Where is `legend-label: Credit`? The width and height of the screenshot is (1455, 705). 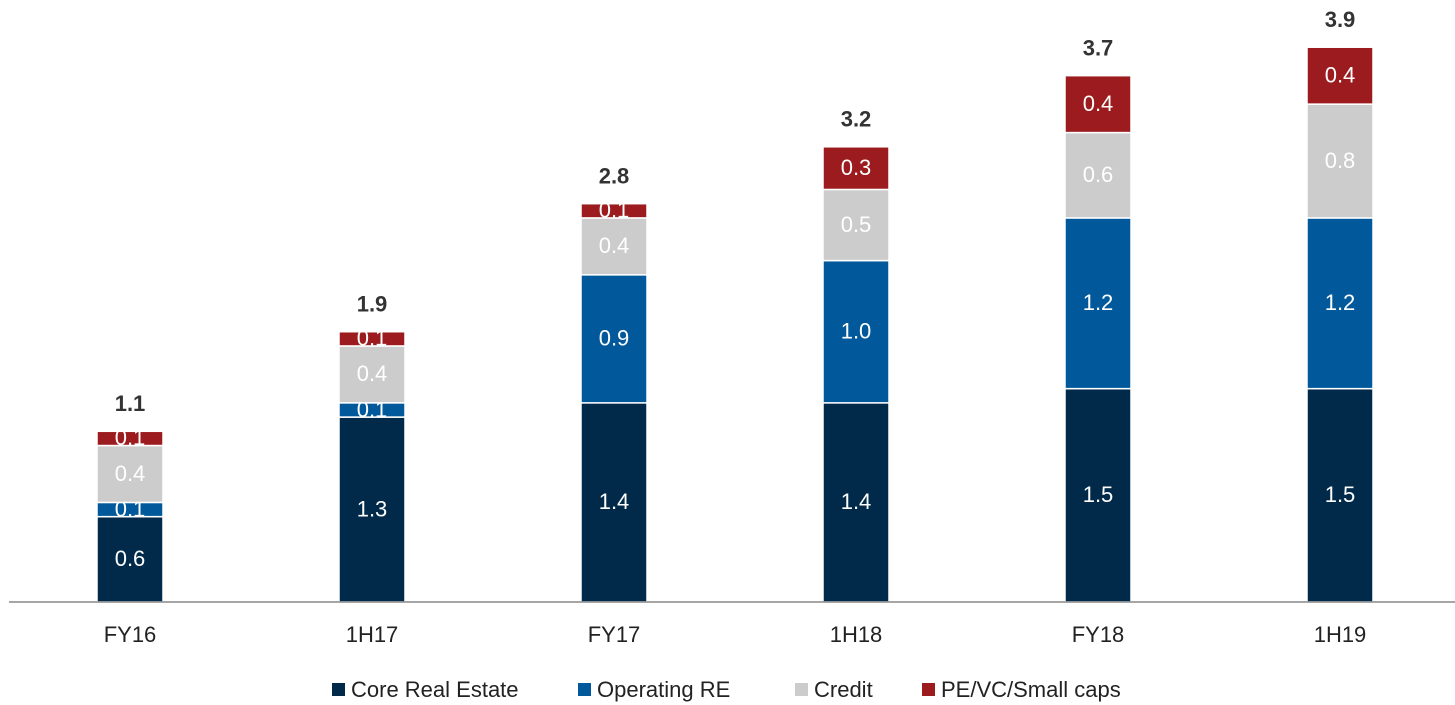
legend-label: Credit is located at coordinates (843, 689).